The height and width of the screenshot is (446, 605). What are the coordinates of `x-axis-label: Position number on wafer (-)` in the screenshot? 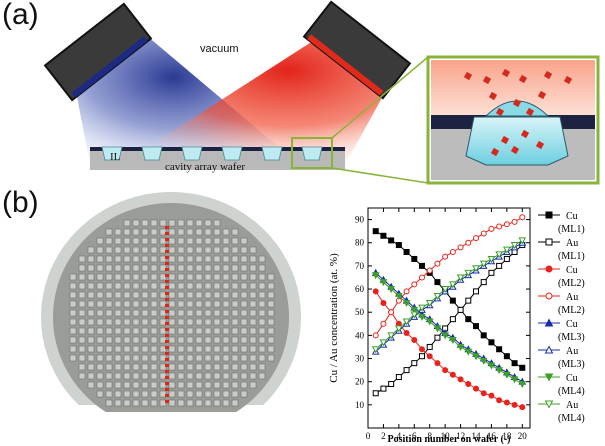 It's located at (449, 439).